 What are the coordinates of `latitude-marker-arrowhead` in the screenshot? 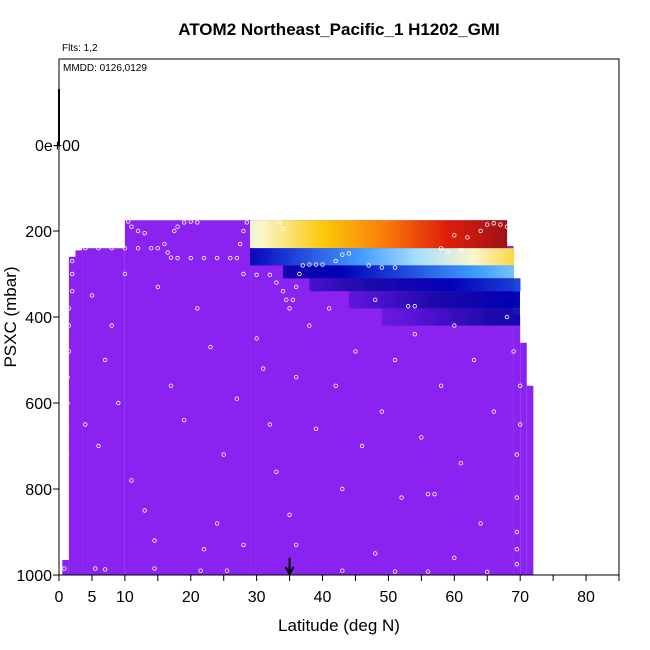 It's located at (289, 571).